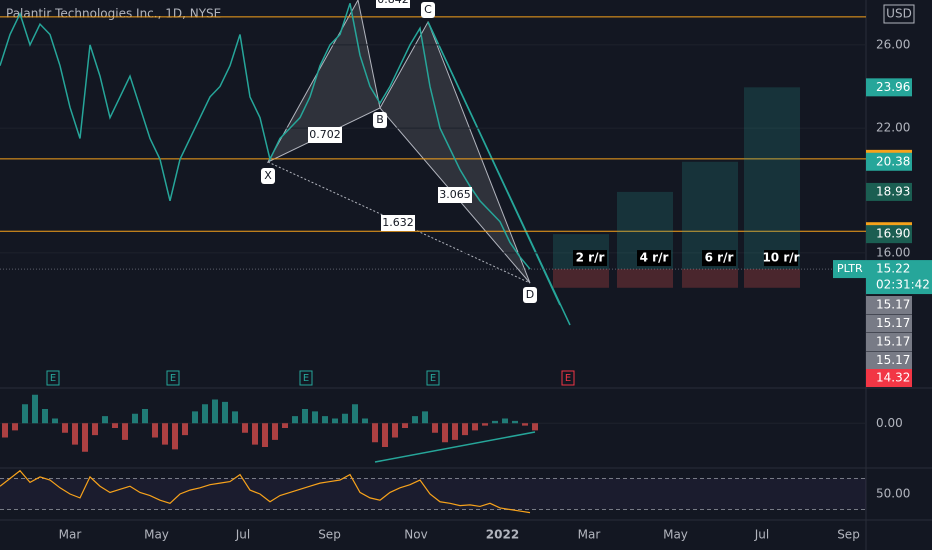  I want to click on currency-bg, so click(899, 14).